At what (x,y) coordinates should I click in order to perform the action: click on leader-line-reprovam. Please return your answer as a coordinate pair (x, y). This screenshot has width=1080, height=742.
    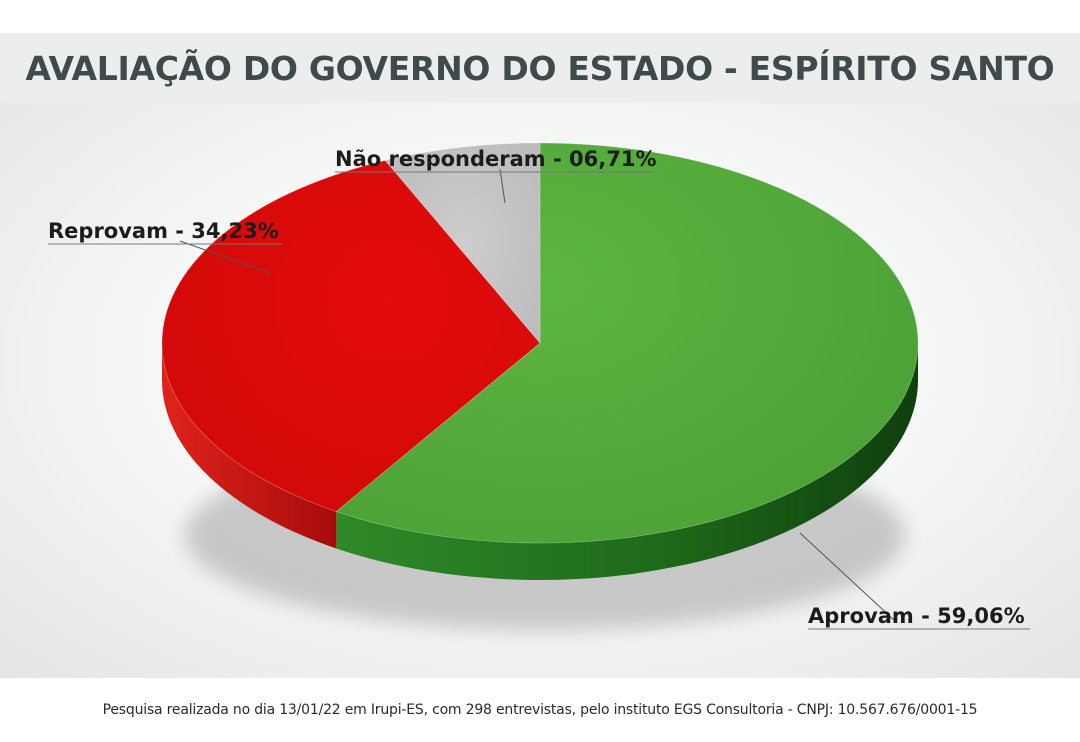
    Looking at the image, I should click on (225, 257).